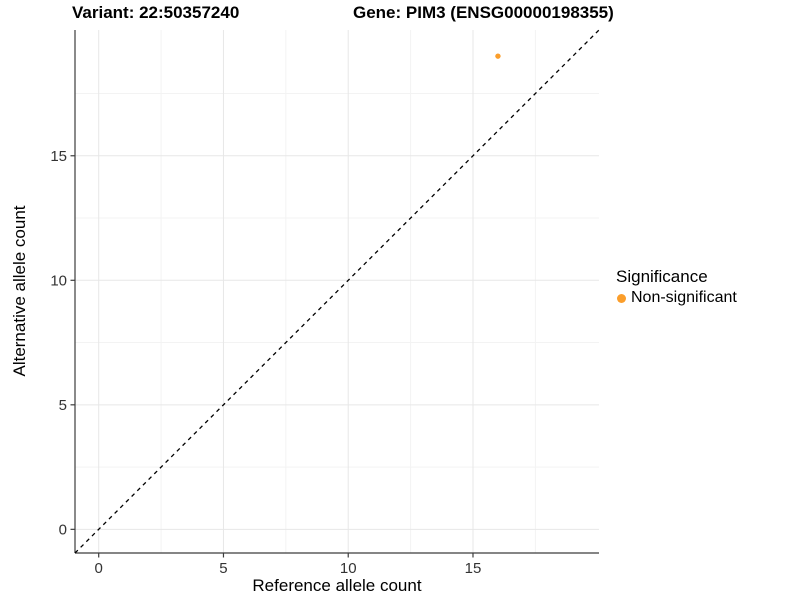 This screenshot has height=600, width=800. Describe the element at coordinates (676, 287) in the screenshot. I see `legend: Significance Non-significant` at that location.